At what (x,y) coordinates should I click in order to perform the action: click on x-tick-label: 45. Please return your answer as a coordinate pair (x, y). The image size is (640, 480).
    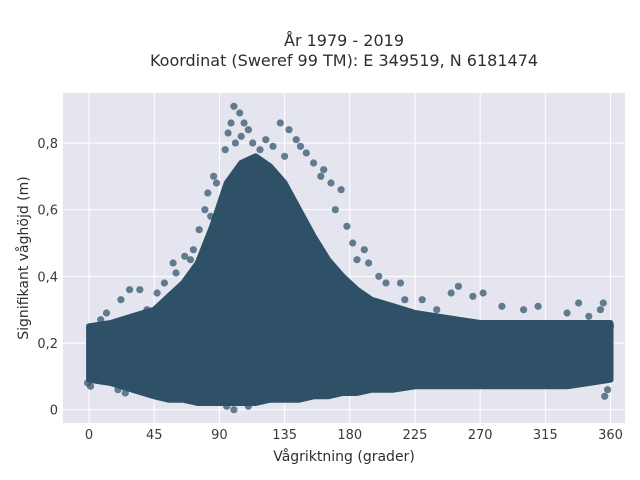
    Looking at the image, I should click on (154, 435).